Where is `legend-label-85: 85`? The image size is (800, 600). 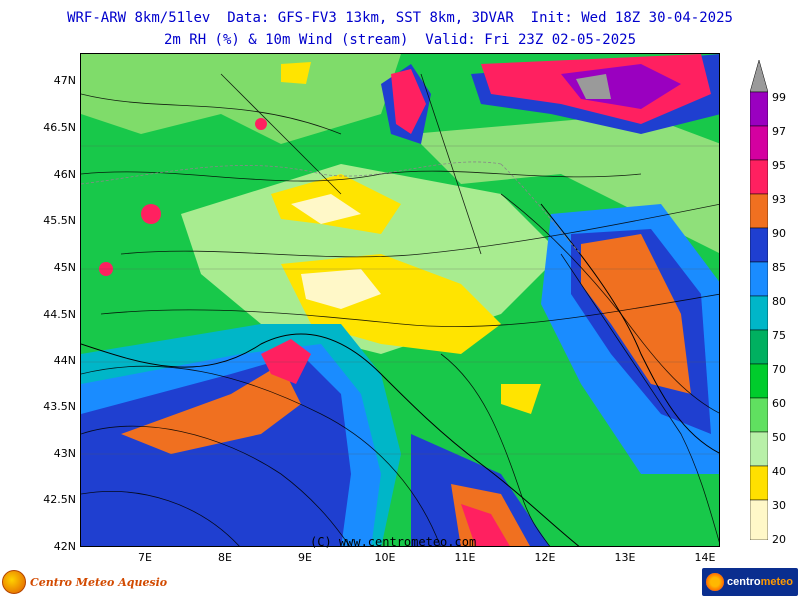
legend-label-85: 85 is located at coordinates (779, 267).